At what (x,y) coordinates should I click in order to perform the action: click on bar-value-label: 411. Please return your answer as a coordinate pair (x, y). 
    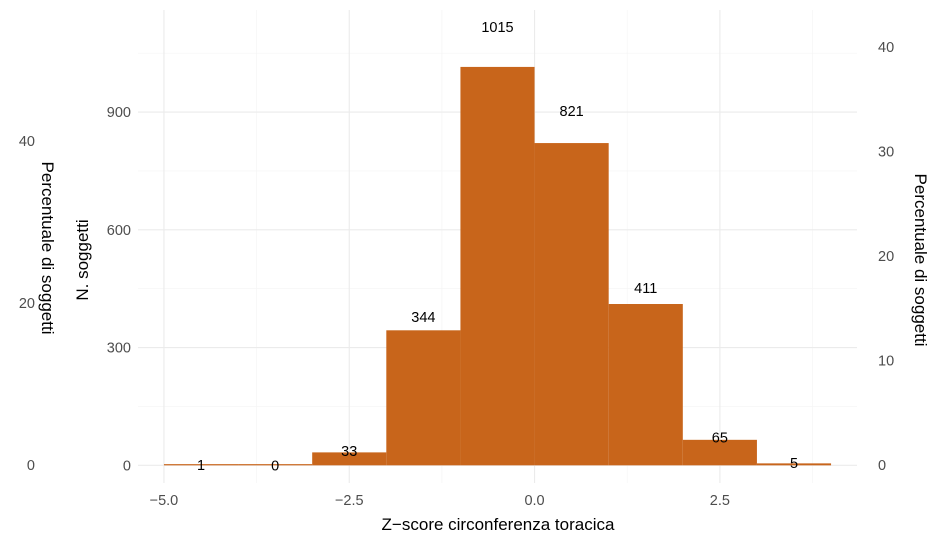
    Looking at the image, I should click on (645, 289).